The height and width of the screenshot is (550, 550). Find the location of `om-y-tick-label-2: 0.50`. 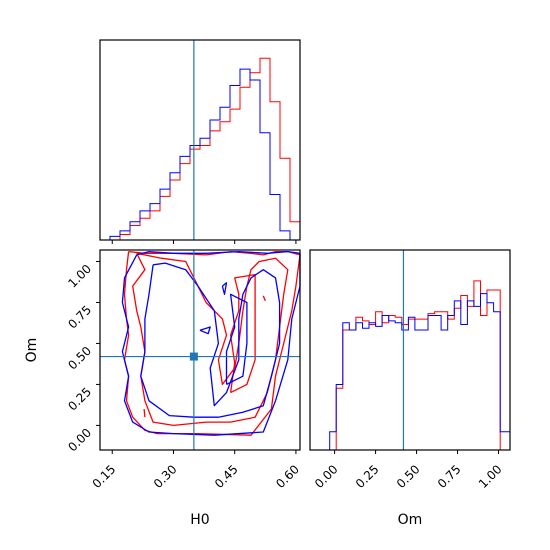

om-y-tick-label-2: 0.50 is located at coordinates (79, 358).